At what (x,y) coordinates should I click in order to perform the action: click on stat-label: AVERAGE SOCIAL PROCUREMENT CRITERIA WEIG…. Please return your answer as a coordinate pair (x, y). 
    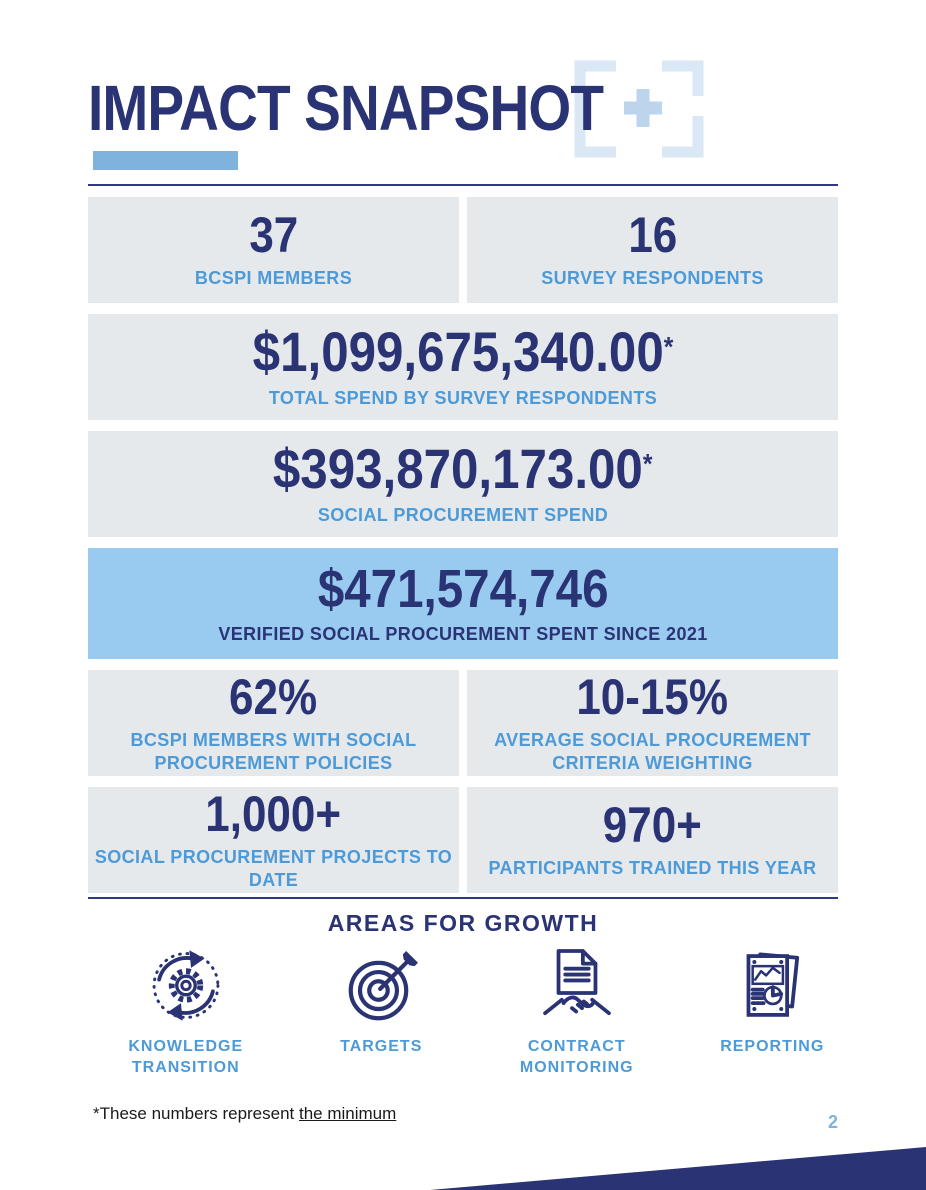
    Looking at the image, I should click on (652, 751).